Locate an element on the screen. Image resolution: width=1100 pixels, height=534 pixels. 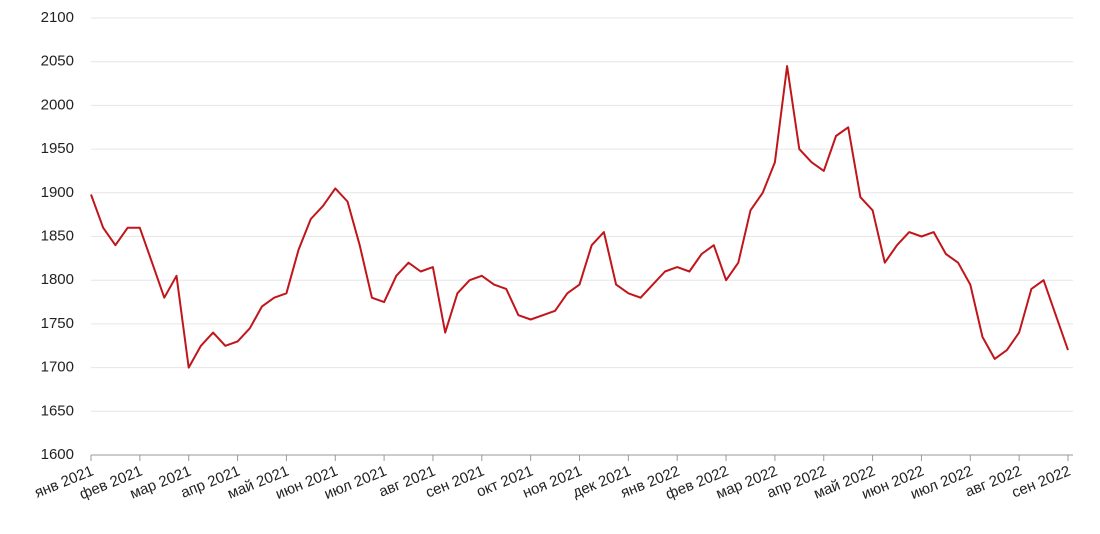
y-tick-label: 2100 is located at coordinates (57, 17).